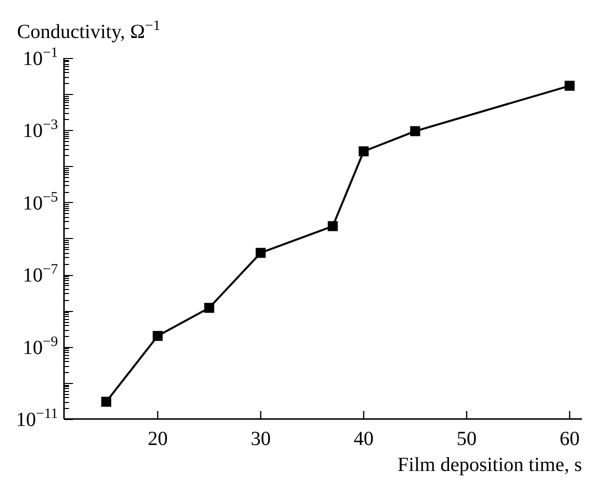  Describe the element at coordinates (40, 57) in the screenshot. I see `y-tick-label: 10$^{−1}$` at that location.